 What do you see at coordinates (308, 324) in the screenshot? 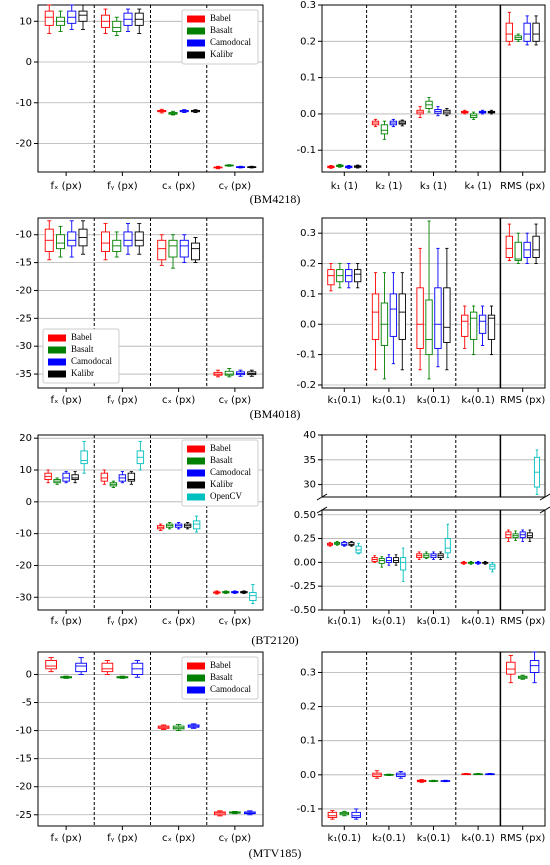
I see `y-tick-label: 0.0` at bounding box center [308, 324].